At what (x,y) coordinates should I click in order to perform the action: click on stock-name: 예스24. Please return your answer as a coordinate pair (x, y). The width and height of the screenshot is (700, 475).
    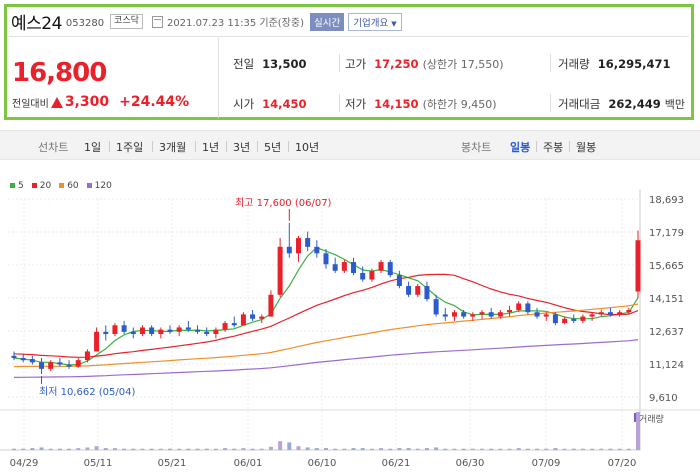
    Looking at the image, I should click on (36, 24).